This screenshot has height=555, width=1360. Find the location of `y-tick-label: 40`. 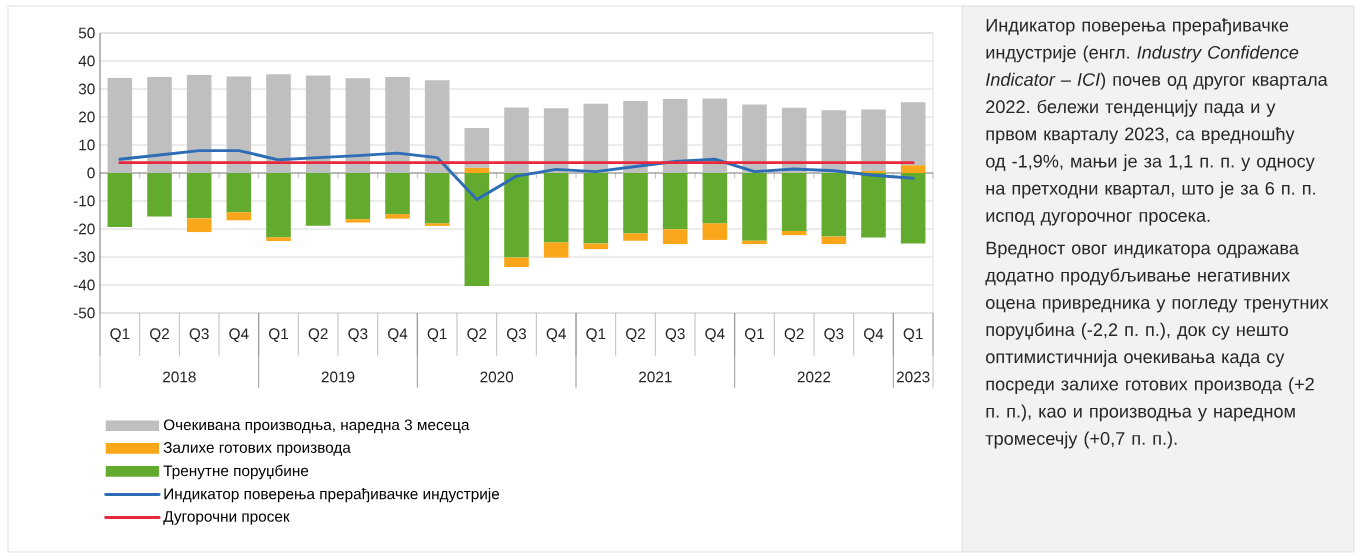

y-tick-label: 40 is located at coordinates (86, 61).